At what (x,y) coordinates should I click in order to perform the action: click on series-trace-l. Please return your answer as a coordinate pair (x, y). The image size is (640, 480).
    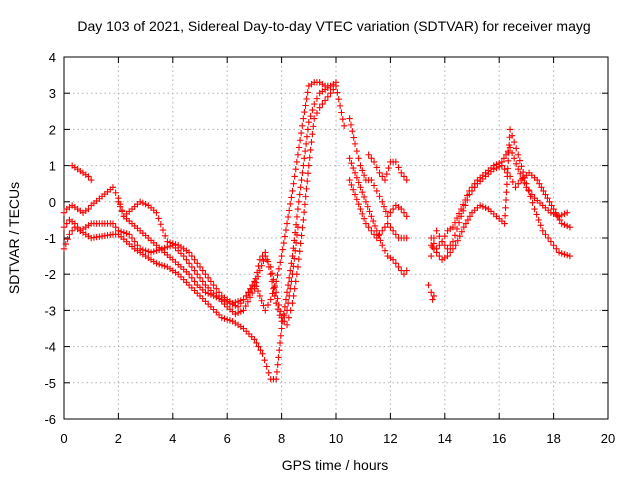
    Looking at the image, I should click on (431, 292).